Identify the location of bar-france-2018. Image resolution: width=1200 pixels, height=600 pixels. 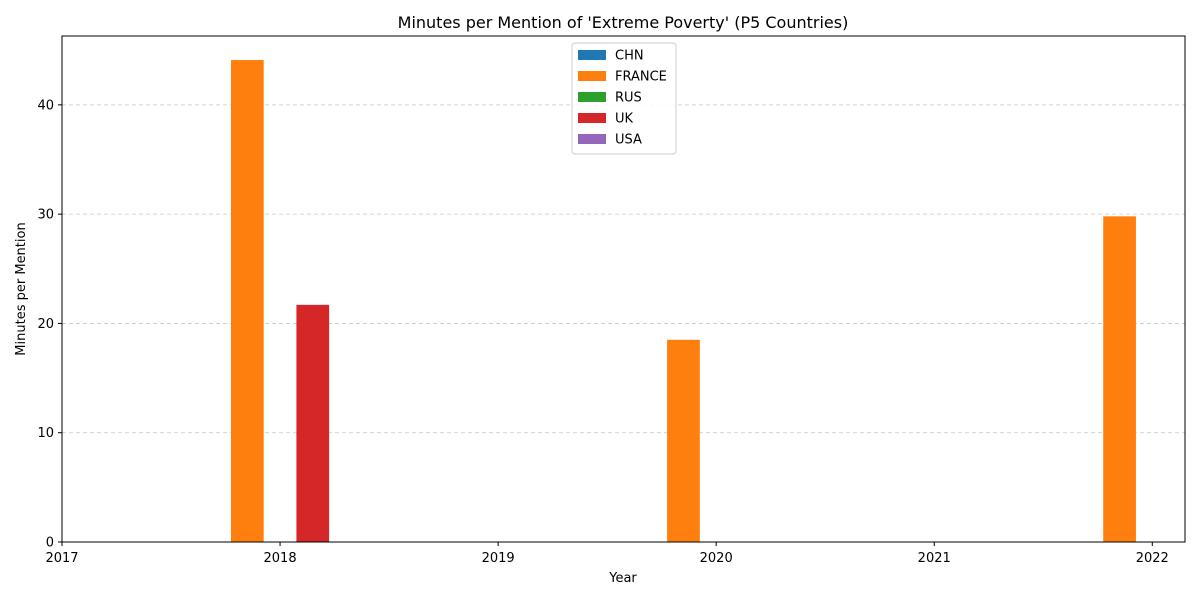
(247, 301).